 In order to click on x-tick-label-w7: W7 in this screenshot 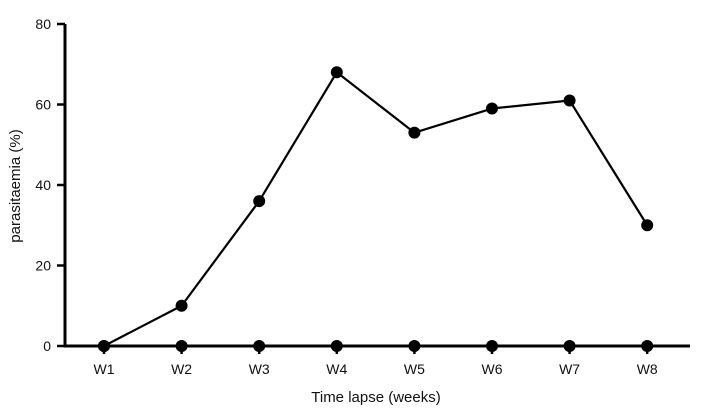, I will do `click(569, 369)`.